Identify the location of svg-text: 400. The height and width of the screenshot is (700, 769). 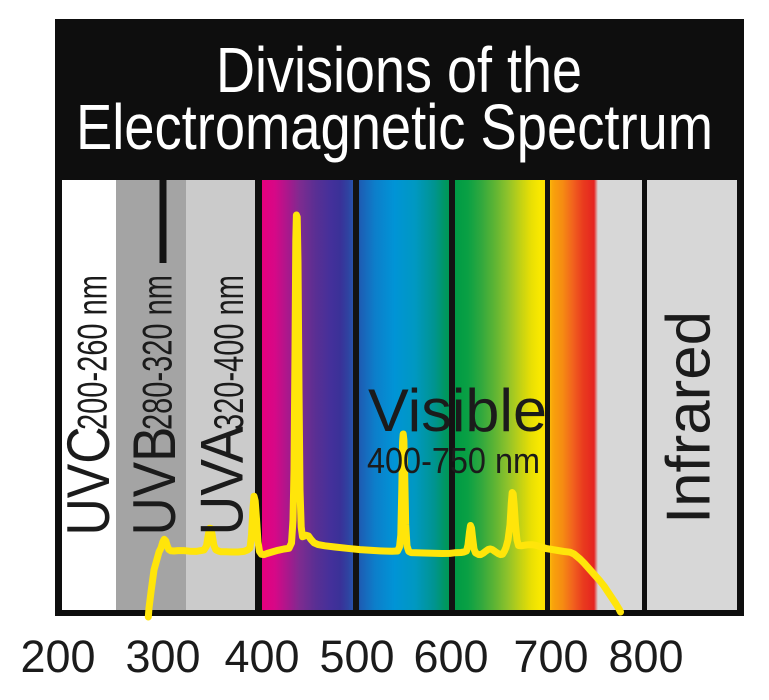
(262, 656).